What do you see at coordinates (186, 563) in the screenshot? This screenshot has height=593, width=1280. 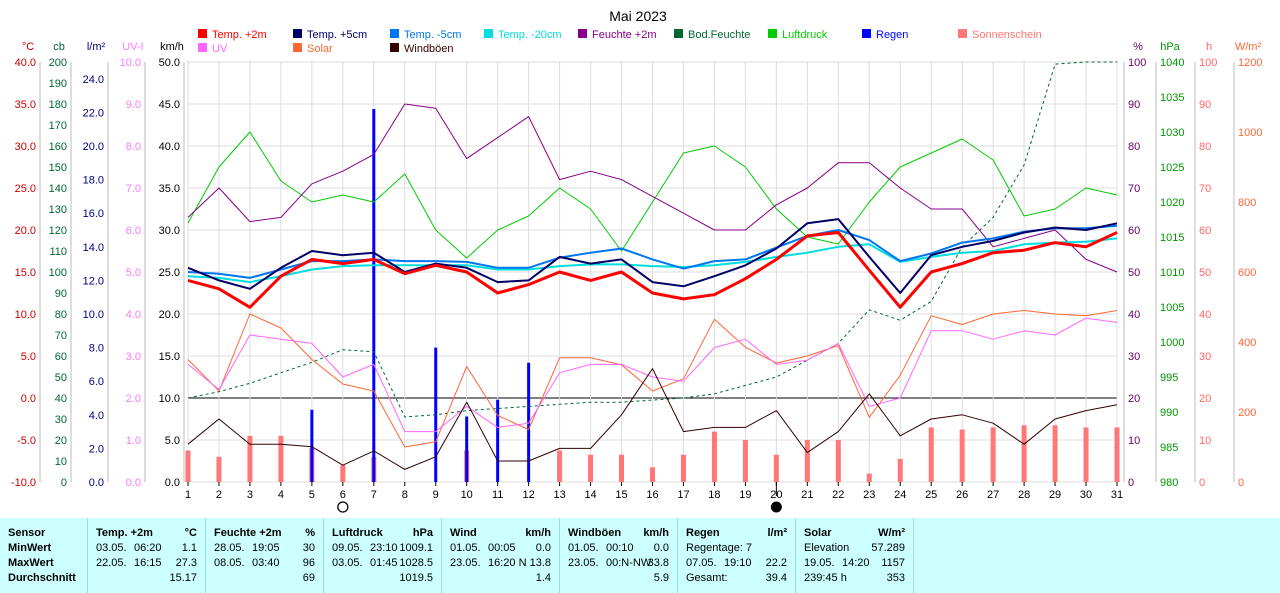 I see `stats-cell: 27.3` at bounding box center [186, 563].